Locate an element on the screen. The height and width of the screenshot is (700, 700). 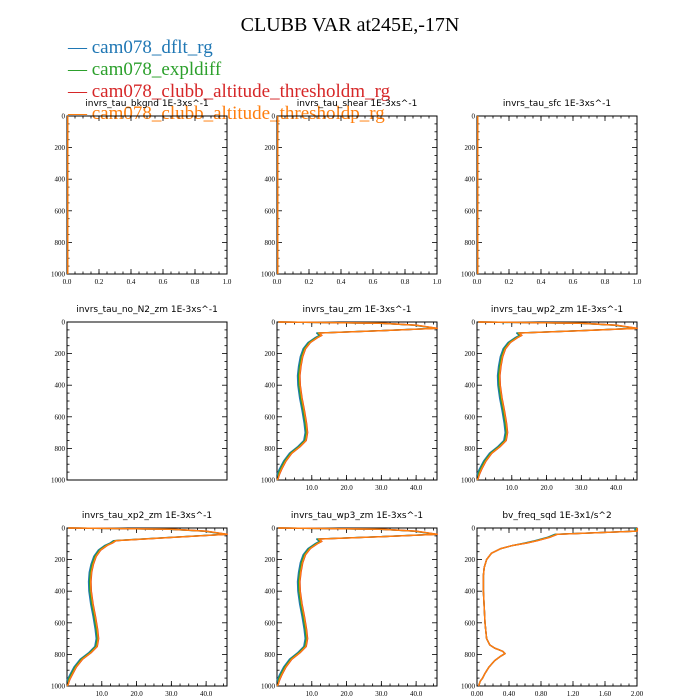
panel-title: invrs_tau_bkgnd 1E-3xs^-1 is located at coordinates (147, 104).